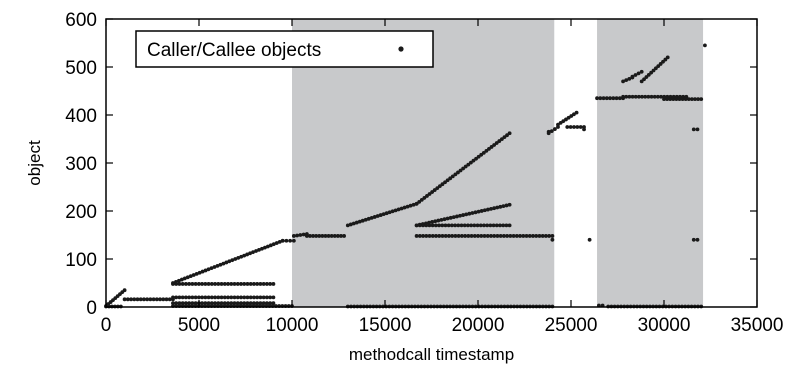  What do you see at coordinates (91, 308) in the screenshot?
I see `y-tick-label: 0` at bounding box center [91, 308].